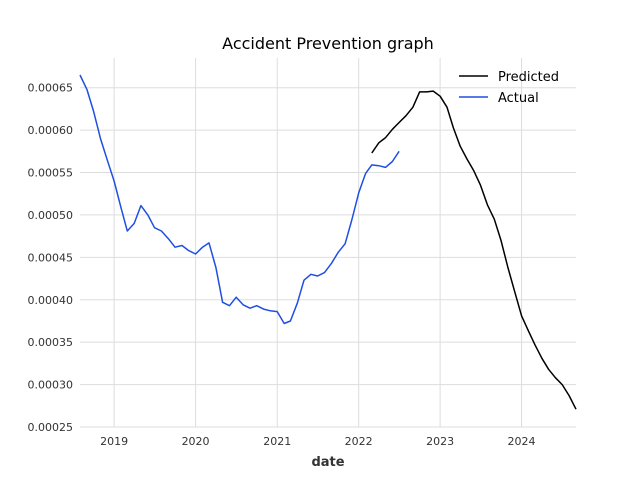 This screenshot has height=480, width=640. Describe the element at coordinates (51, 300) in the screenshot. I see `y-tick-label: 0.00040` at that location.